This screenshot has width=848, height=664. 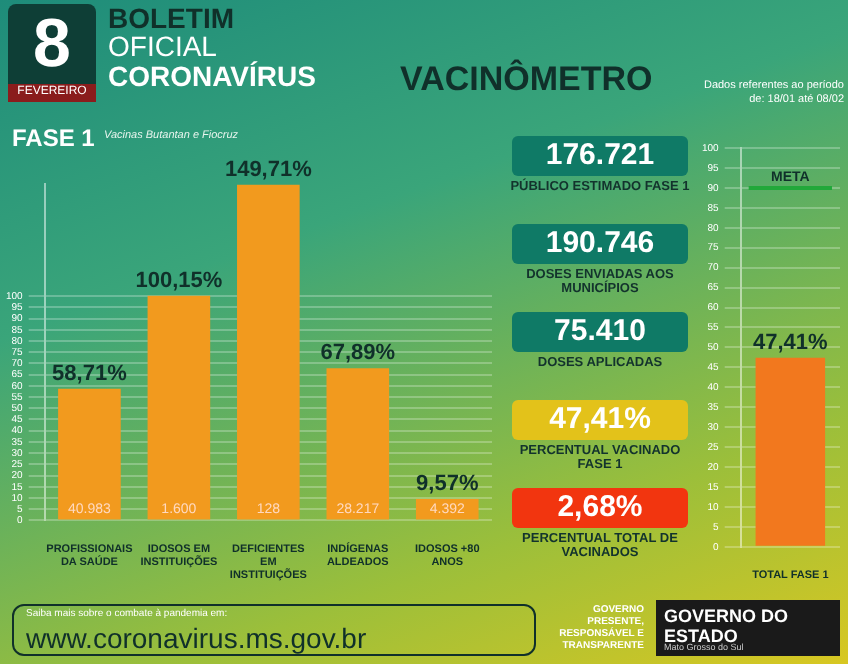 I want to click on data-label: 67,89%, so click(x=358, y=353).